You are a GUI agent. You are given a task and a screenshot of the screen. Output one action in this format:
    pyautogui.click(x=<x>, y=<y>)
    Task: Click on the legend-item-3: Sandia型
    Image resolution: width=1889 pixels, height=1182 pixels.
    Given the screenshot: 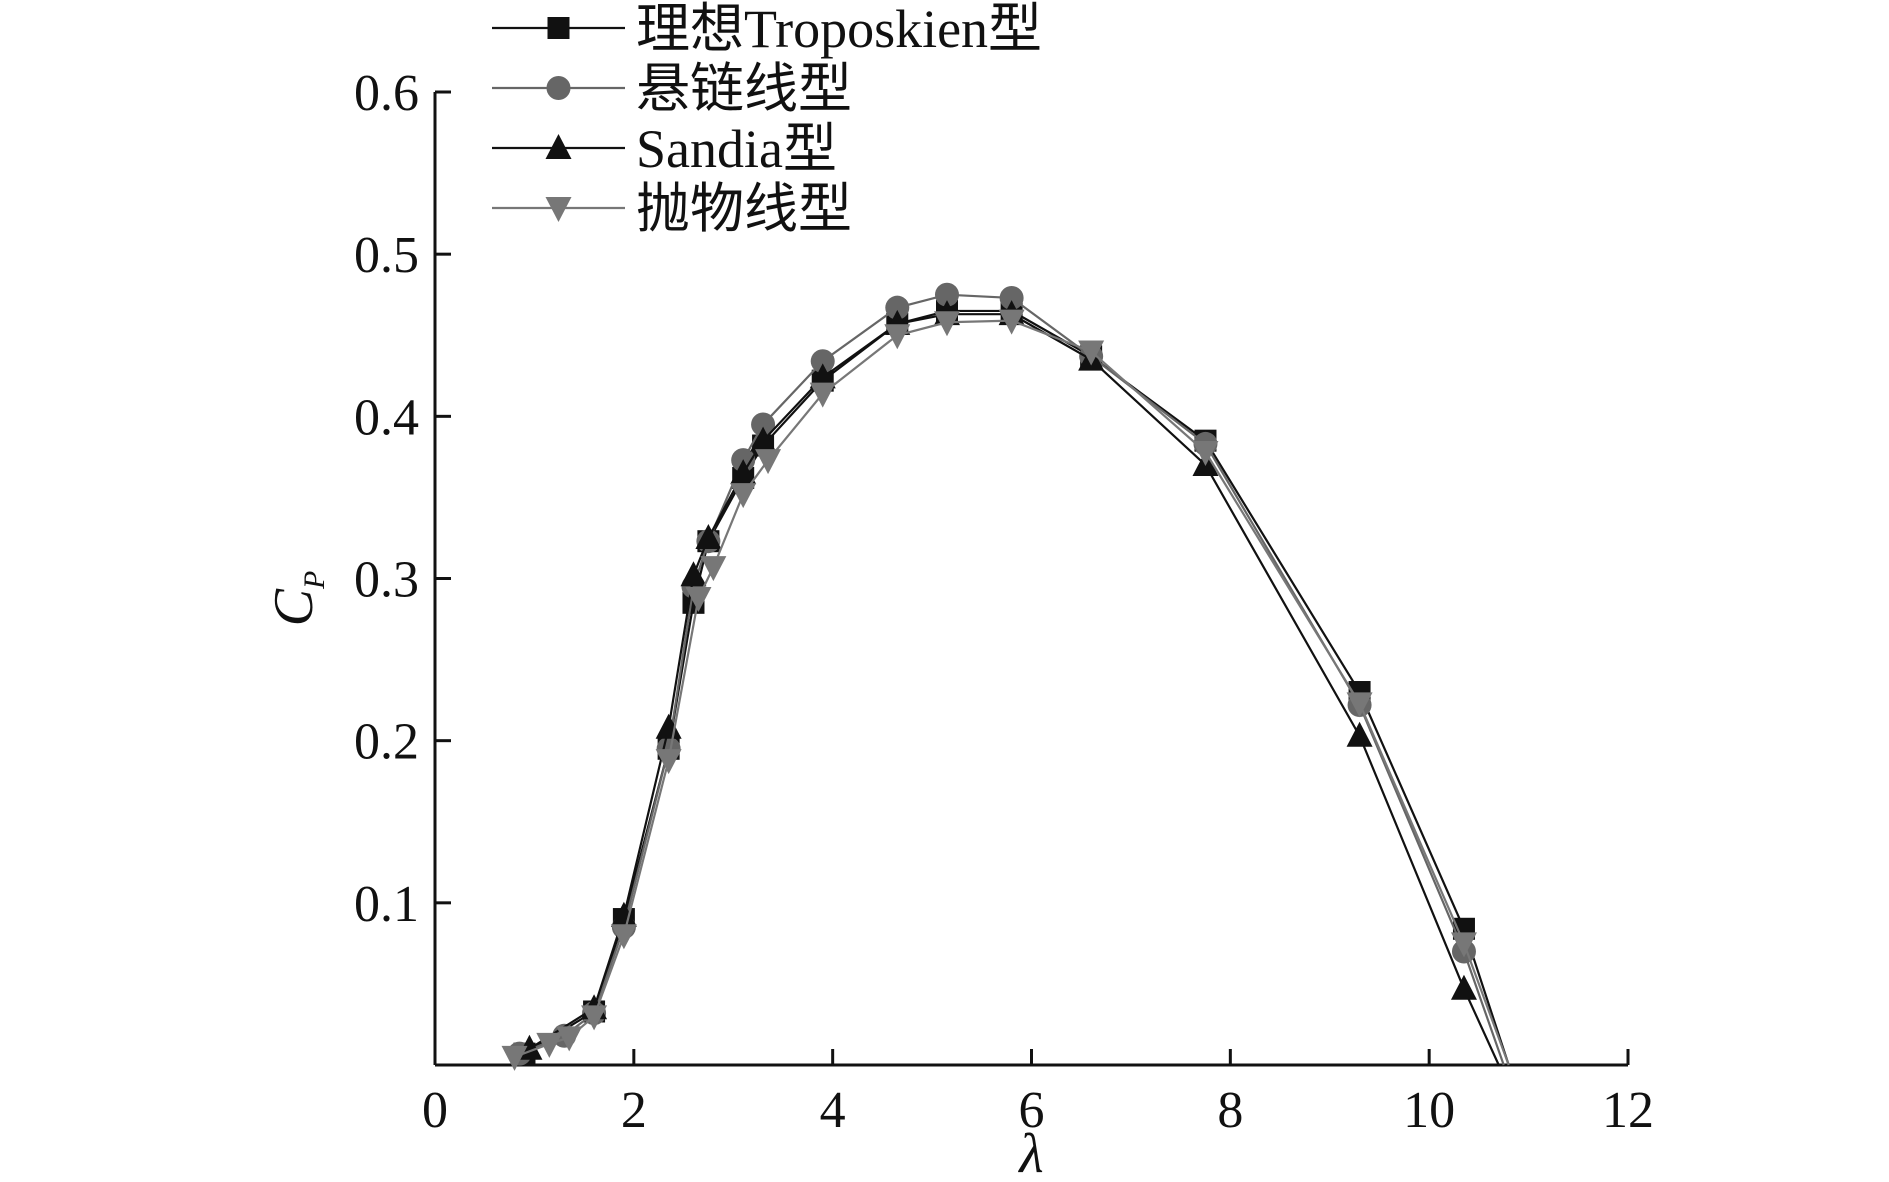 What is the action you would take?
    pyautogui.click(x=664, y=149)
    